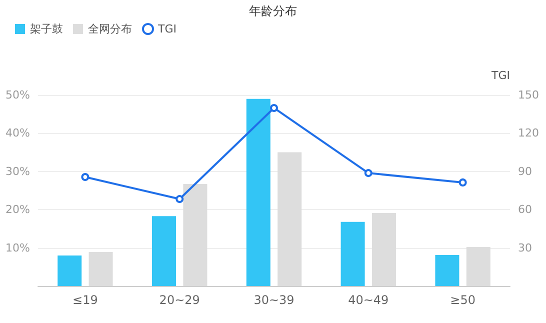  I want to click on y-tick-label: 20%, so click(18, 209).